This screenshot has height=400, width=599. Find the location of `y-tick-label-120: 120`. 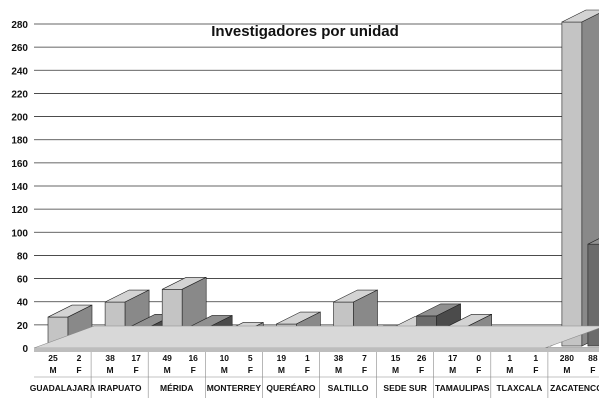

y-tick-label-120: 120 is located at coordinates (19, 210).